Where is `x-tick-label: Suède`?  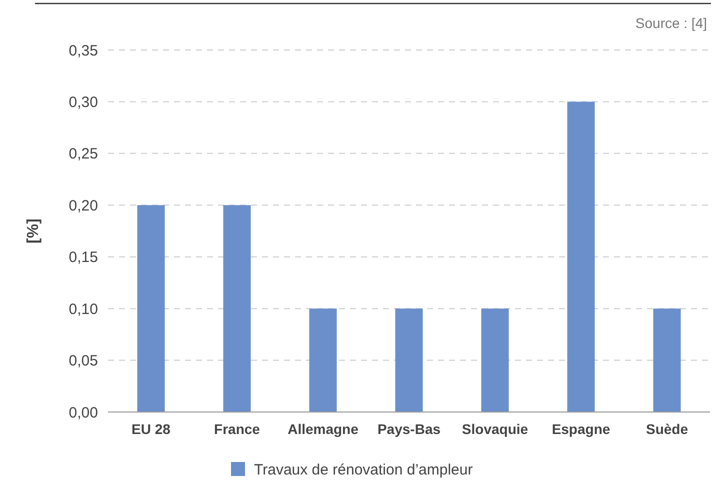 x-tick-label: Suède is located at coordinates (667, 429).